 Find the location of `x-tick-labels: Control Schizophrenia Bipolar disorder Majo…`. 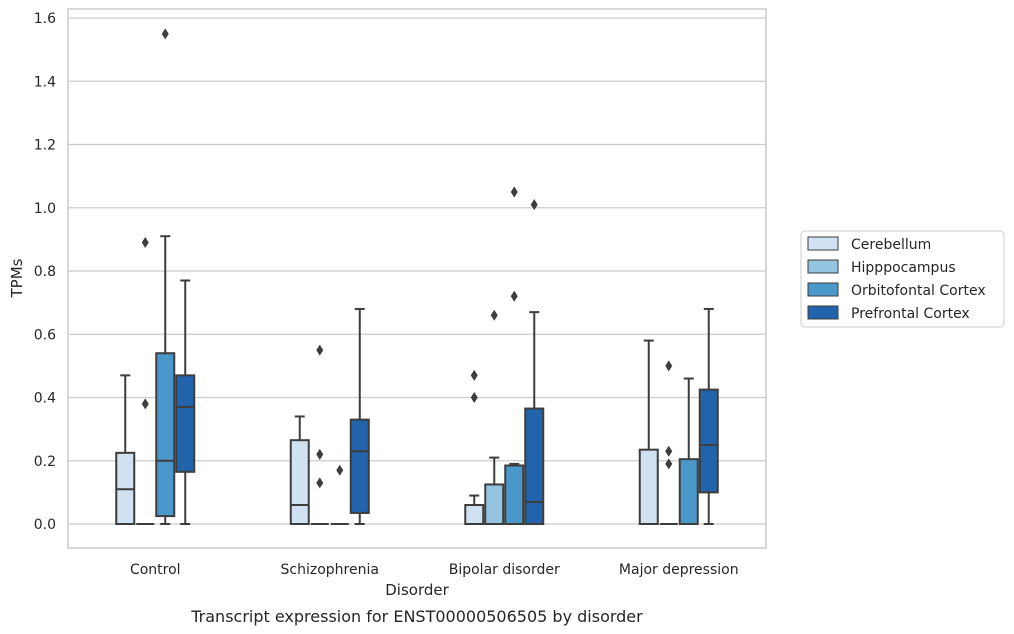

x-tick-labels: Control Schizophrenia Bipolar disorder Majo… is located at coordinates (434, 570).